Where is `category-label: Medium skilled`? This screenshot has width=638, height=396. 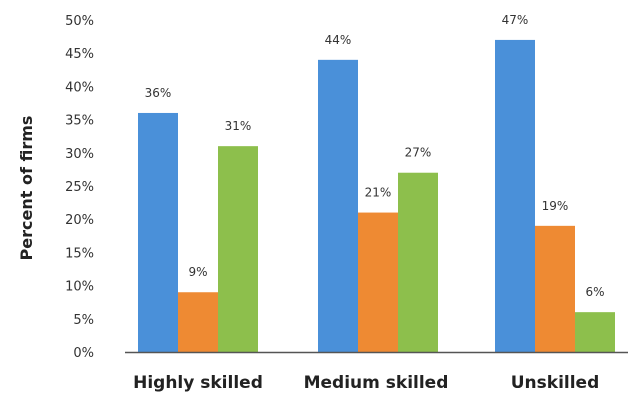 category-label: Medium skilled is located at coordinates (376, 383).